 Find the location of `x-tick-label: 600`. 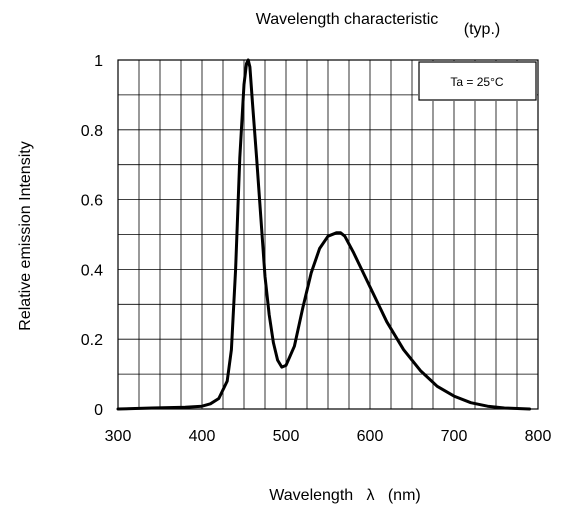

x-tick-label: 600 is located at coordinates (370, 436).